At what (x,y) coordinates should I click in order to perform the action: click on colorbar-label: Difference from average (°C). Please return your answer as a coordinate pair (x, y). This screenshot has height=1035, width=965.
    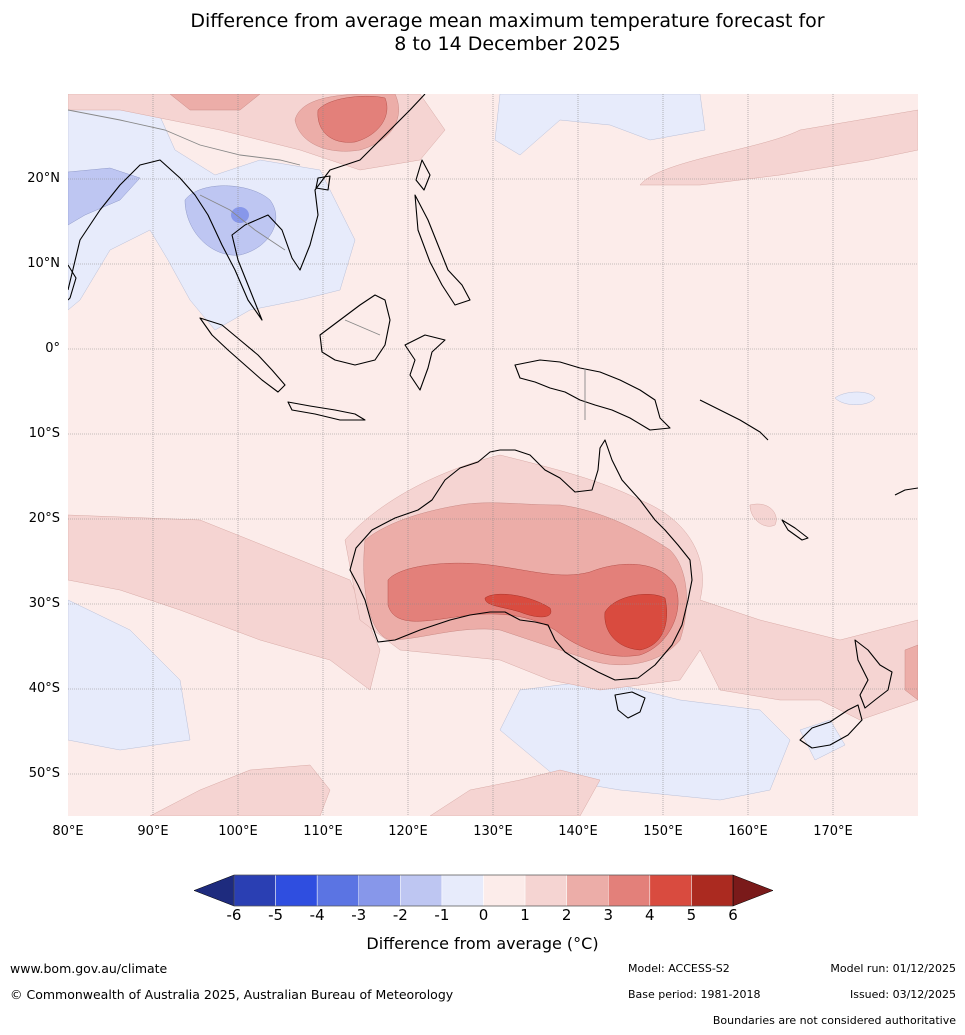
    Looking at the image, I should click on (482, 943).